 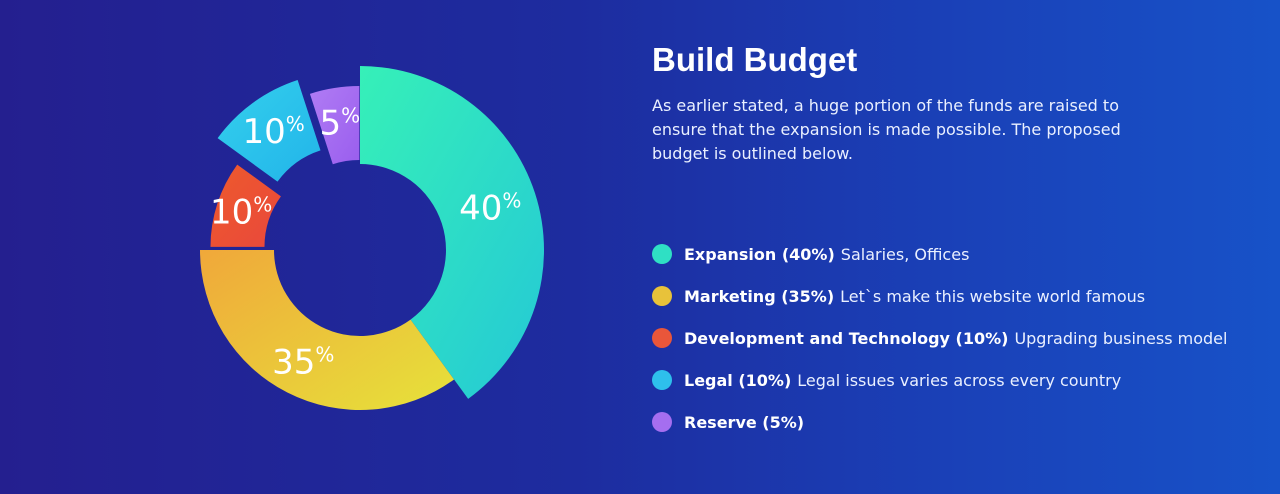 I want to click on legend-item-desc: Legal issues varies across every country, so click(x=959, y=380).